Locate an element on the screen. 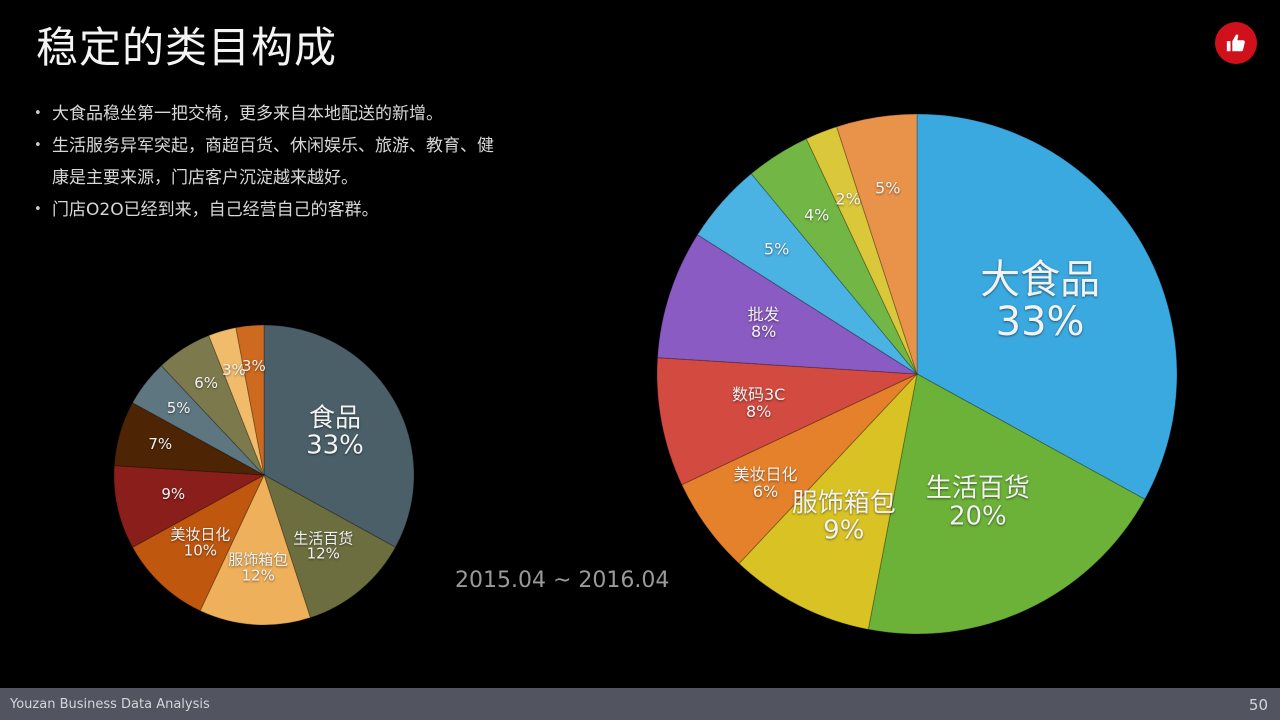  pie-slice-label: 服饰箱包 12% is located at coordinates (258, 567).